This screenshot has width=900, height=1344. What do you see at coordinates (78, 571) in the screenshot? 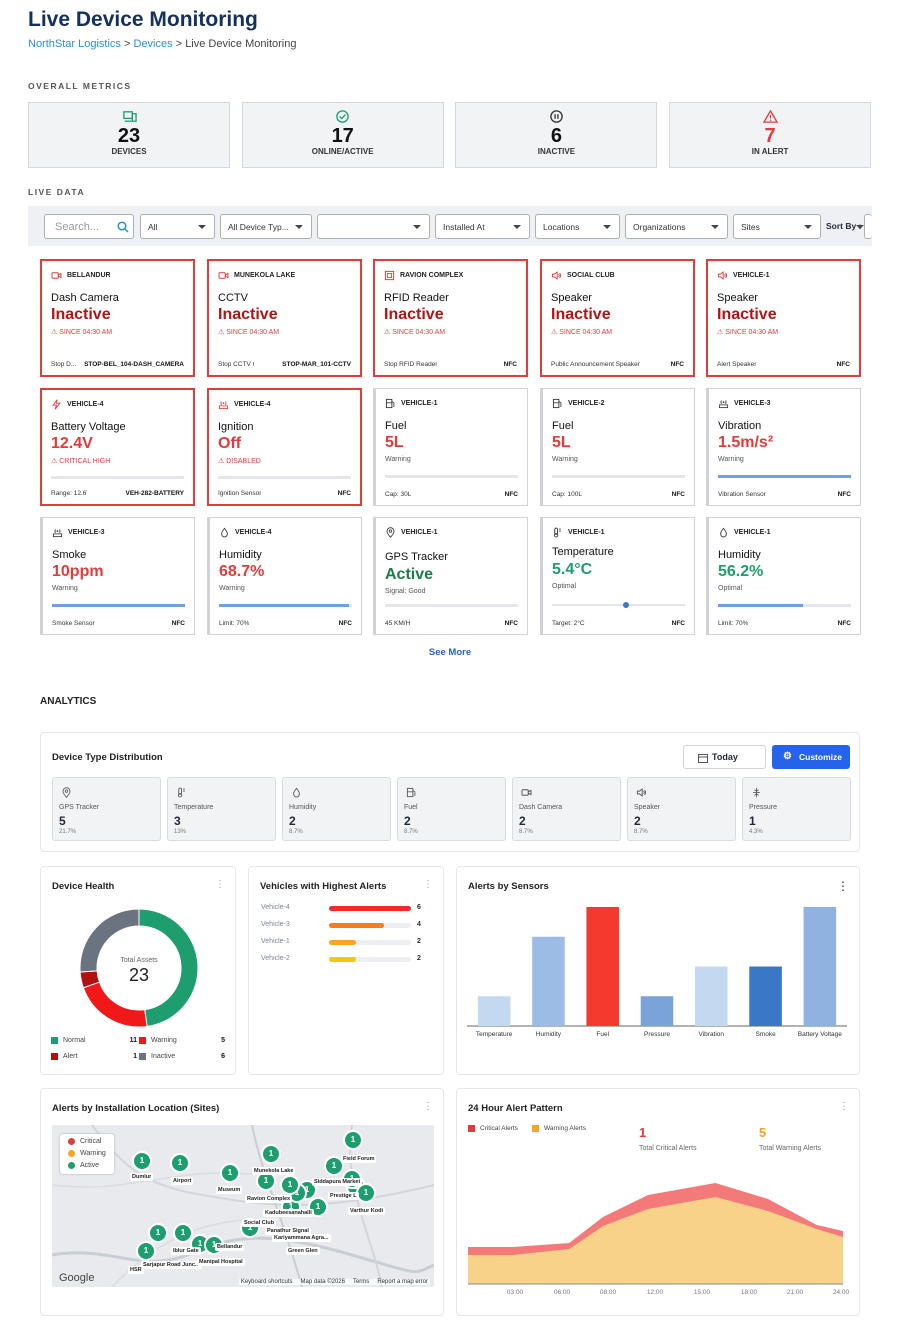
I see `device-value: 10ppm` at bounding box center [78, 571].